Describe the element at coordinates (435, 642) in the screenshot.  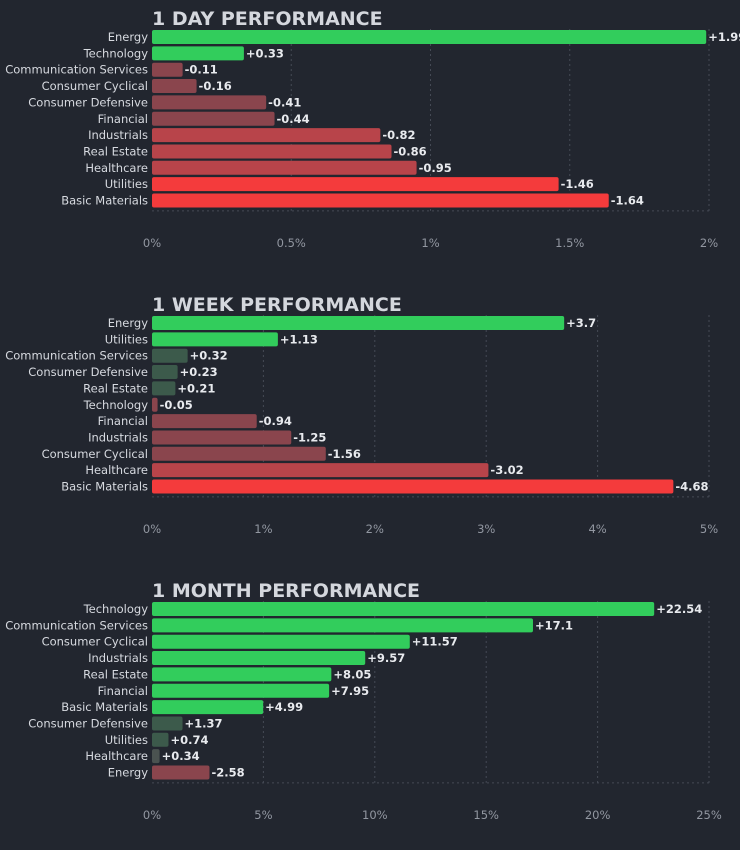
I see `data-label-consumer-cyclical: +11.57` at that location.